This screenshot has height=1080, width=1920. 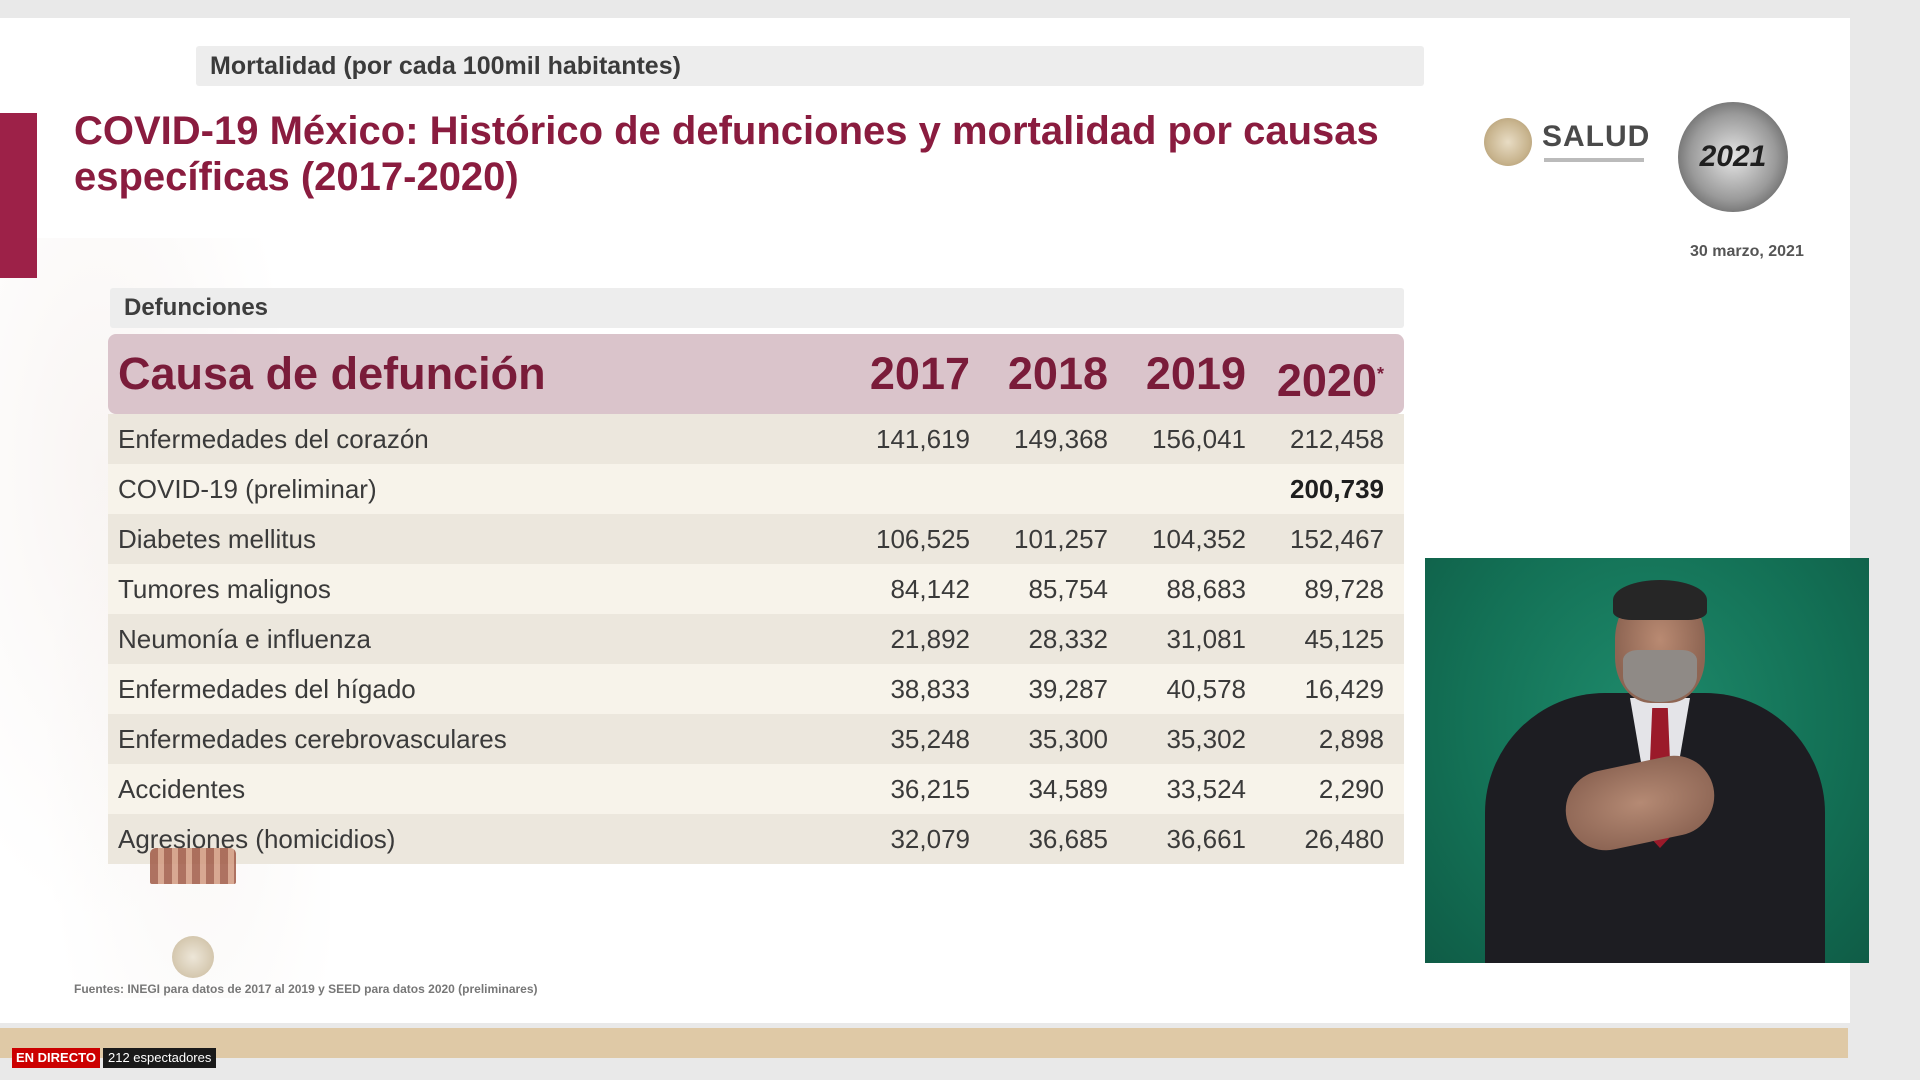 I want to click on value-cell-2018: 36,685, so click(x=1068, y=839).